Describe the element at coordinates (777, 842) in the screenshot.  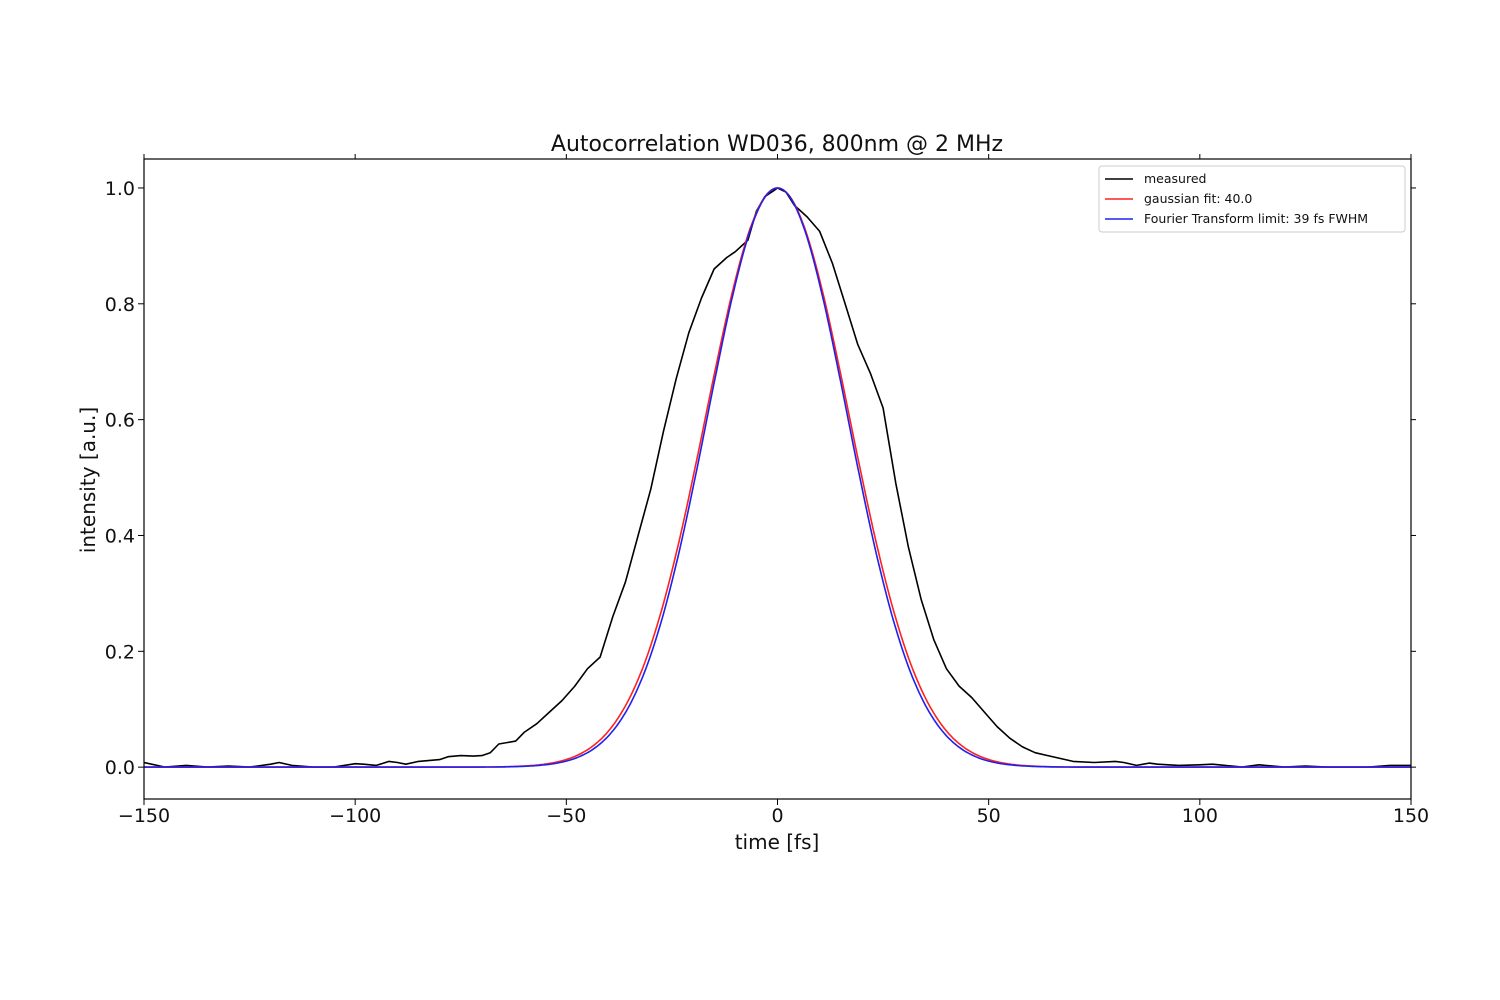
I see `x-axis-title: time [fs]` at that location.